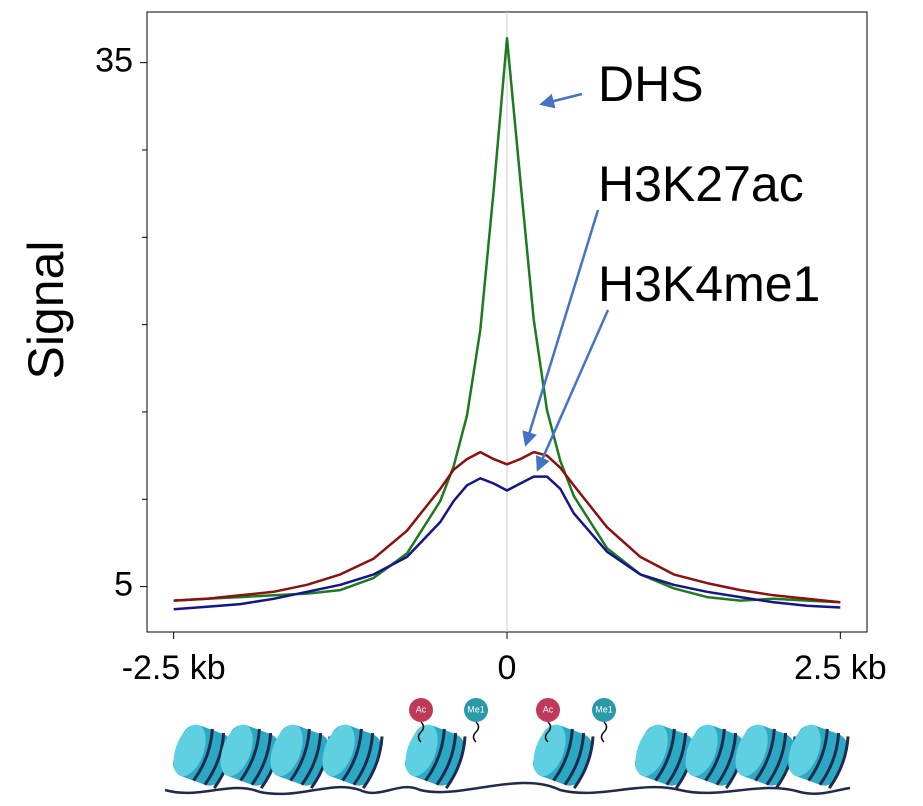  Describe the element at coordinates (507, 788) in the screenshot. I see `dna` at that location.